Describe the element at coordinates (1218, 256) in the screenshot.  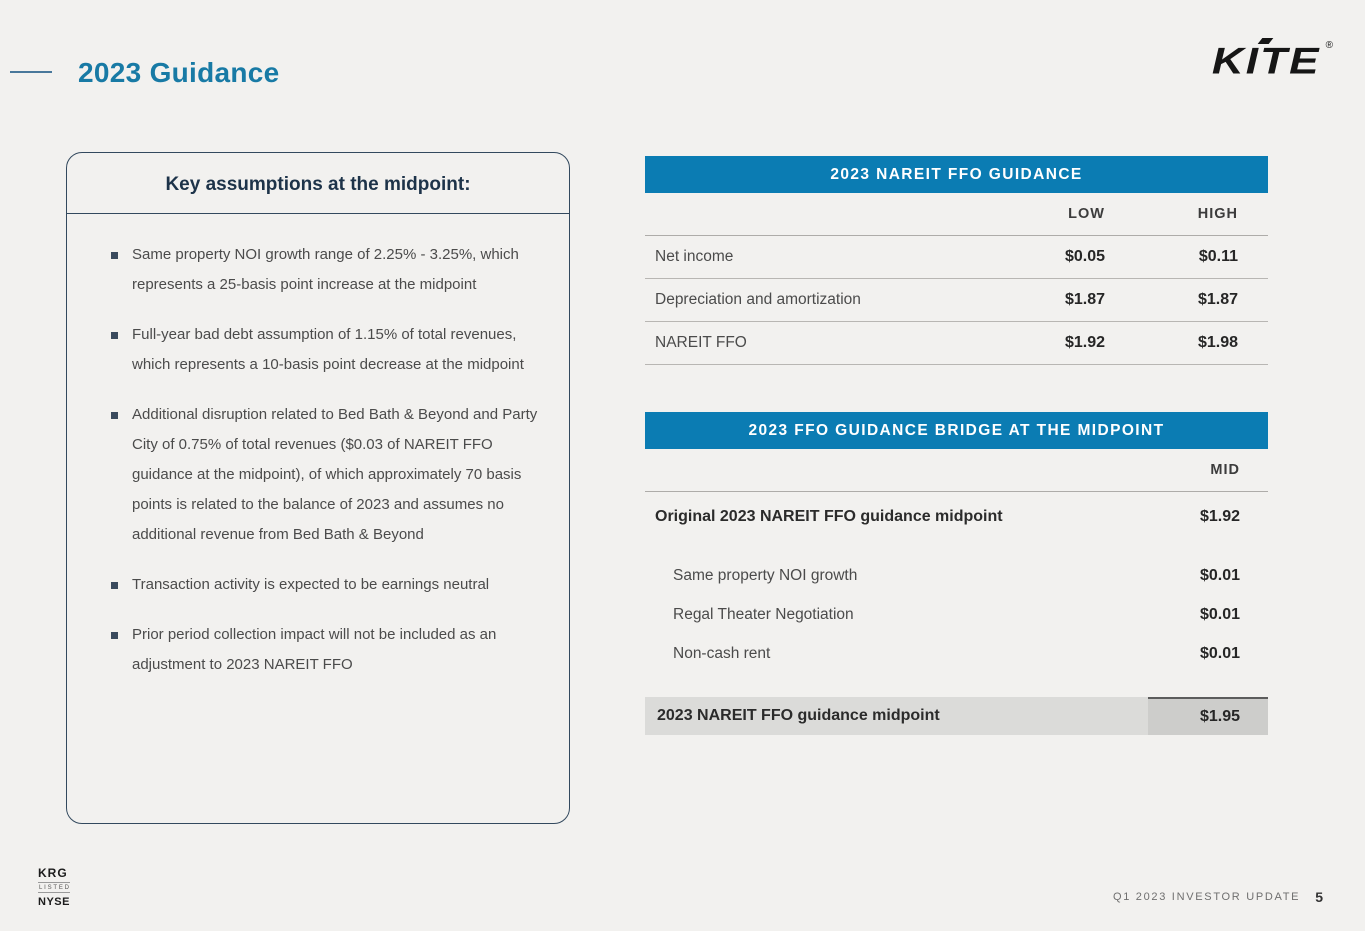
I see `row-value-high: $0.11` at that location.